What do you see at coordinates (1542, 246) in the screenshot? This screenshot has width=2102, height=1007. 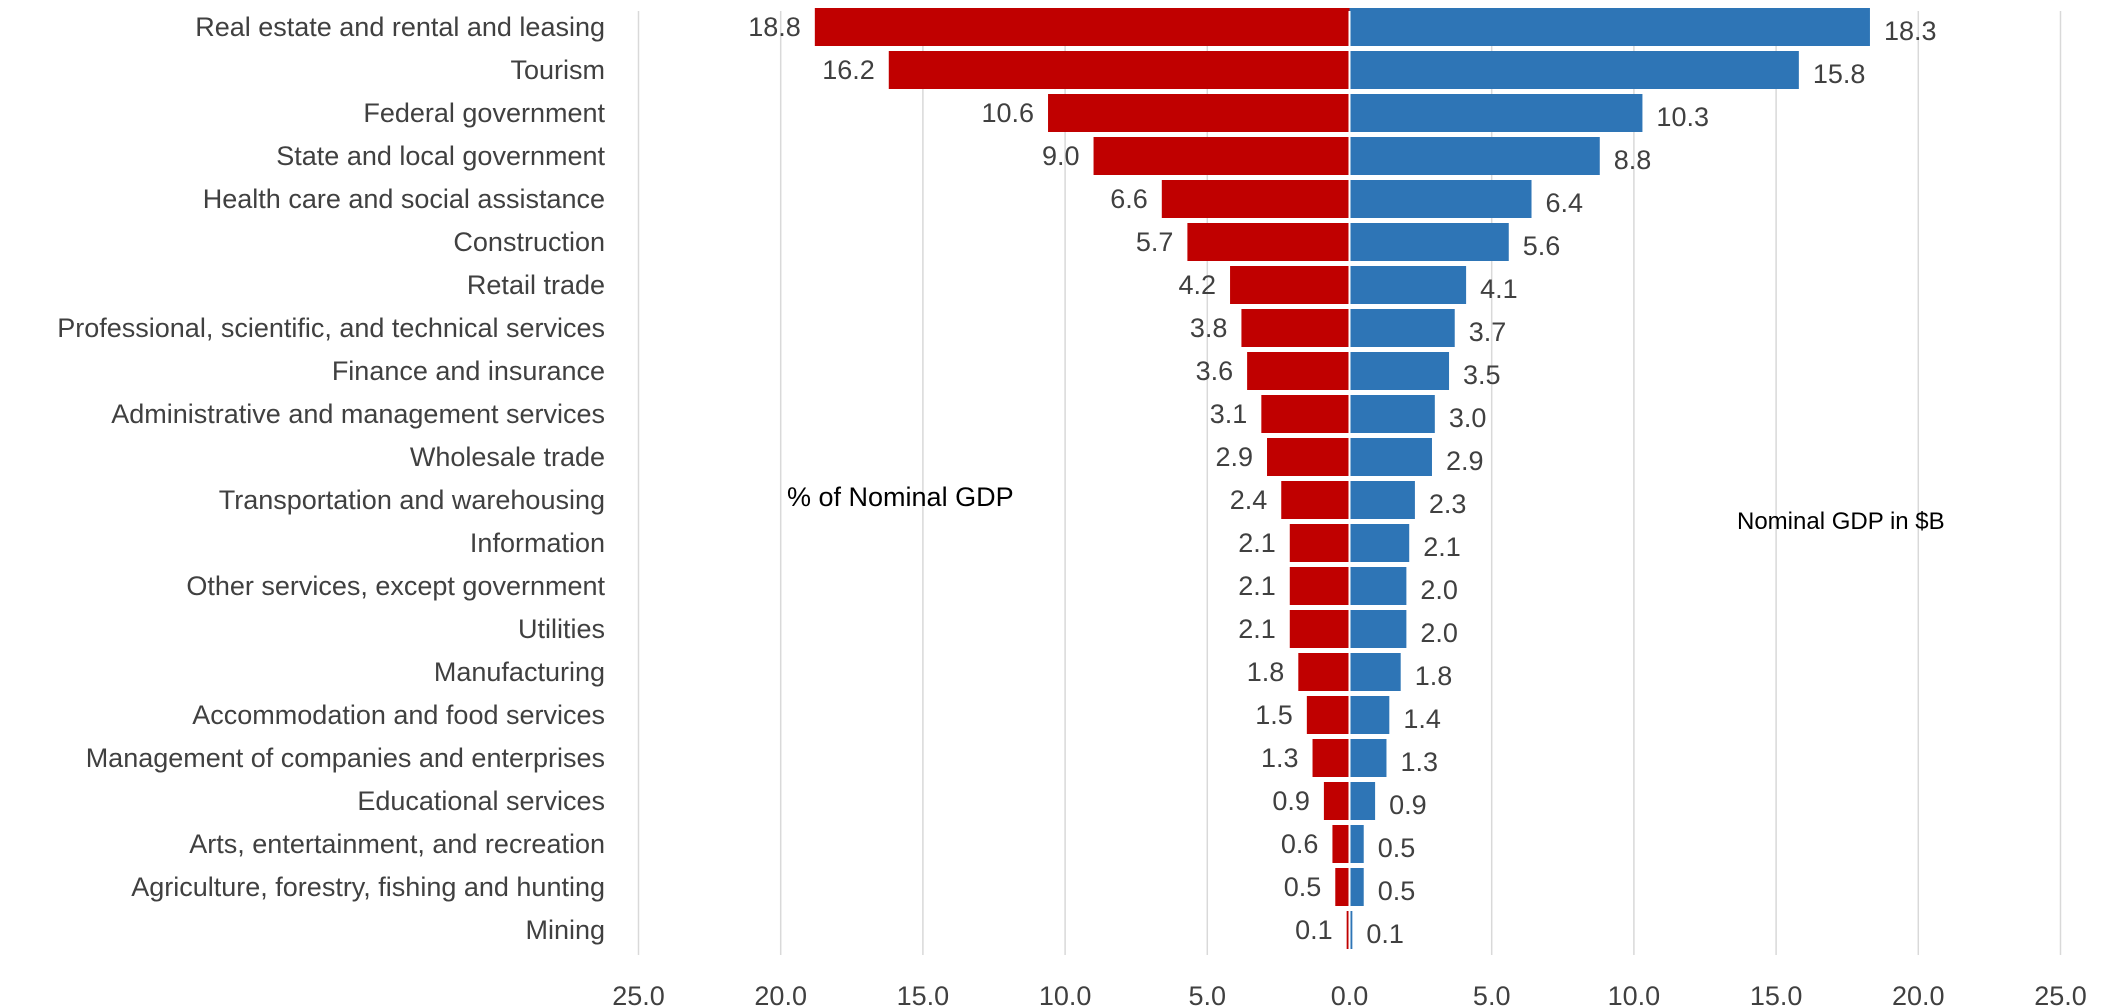 I see `value-label-right: 5.6` at bounding box center [1542, 246].